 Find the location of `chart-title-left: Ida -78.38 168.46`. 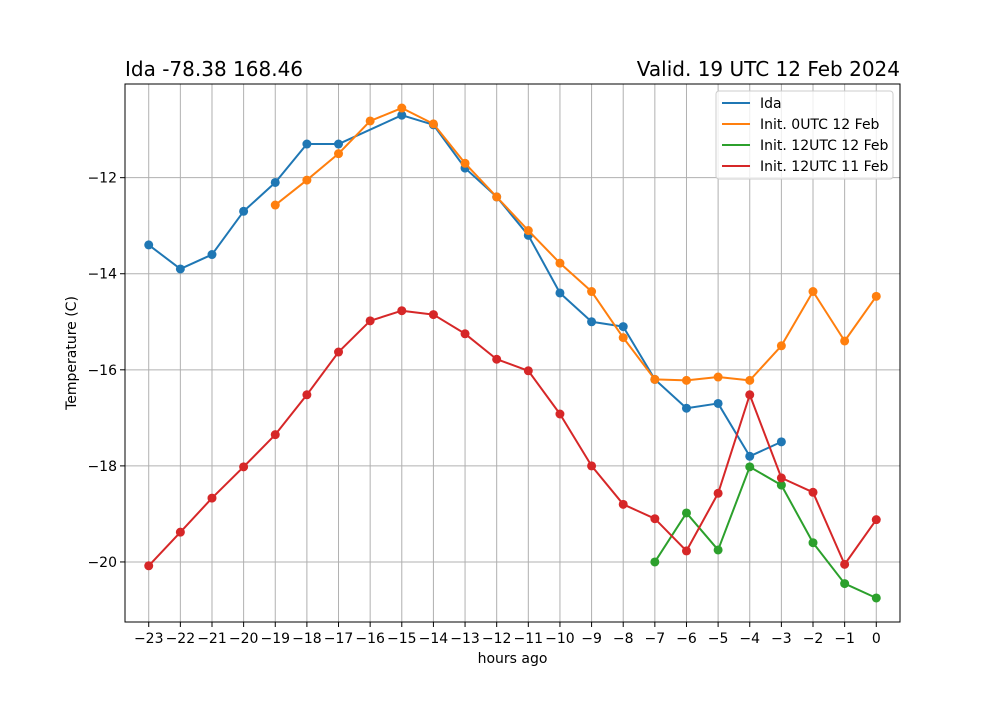

chart-title-left: Ida -78.38 168.46 is located at coordinates (214, 69).